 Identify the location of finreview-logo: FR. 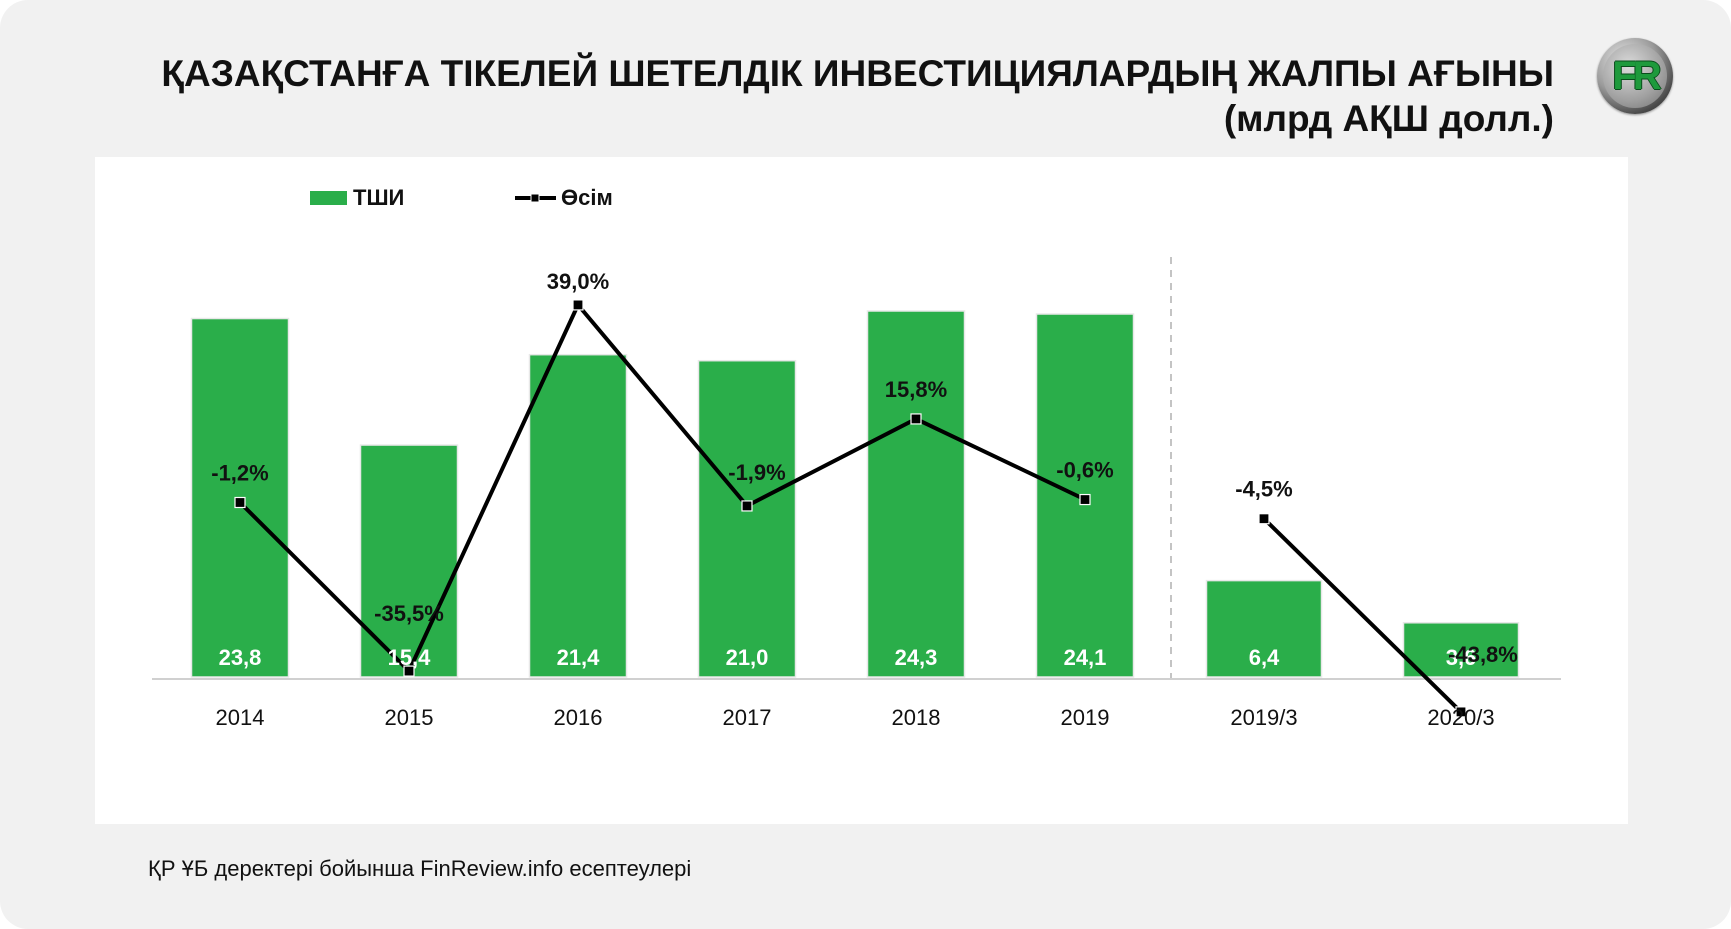
(1635, 76).